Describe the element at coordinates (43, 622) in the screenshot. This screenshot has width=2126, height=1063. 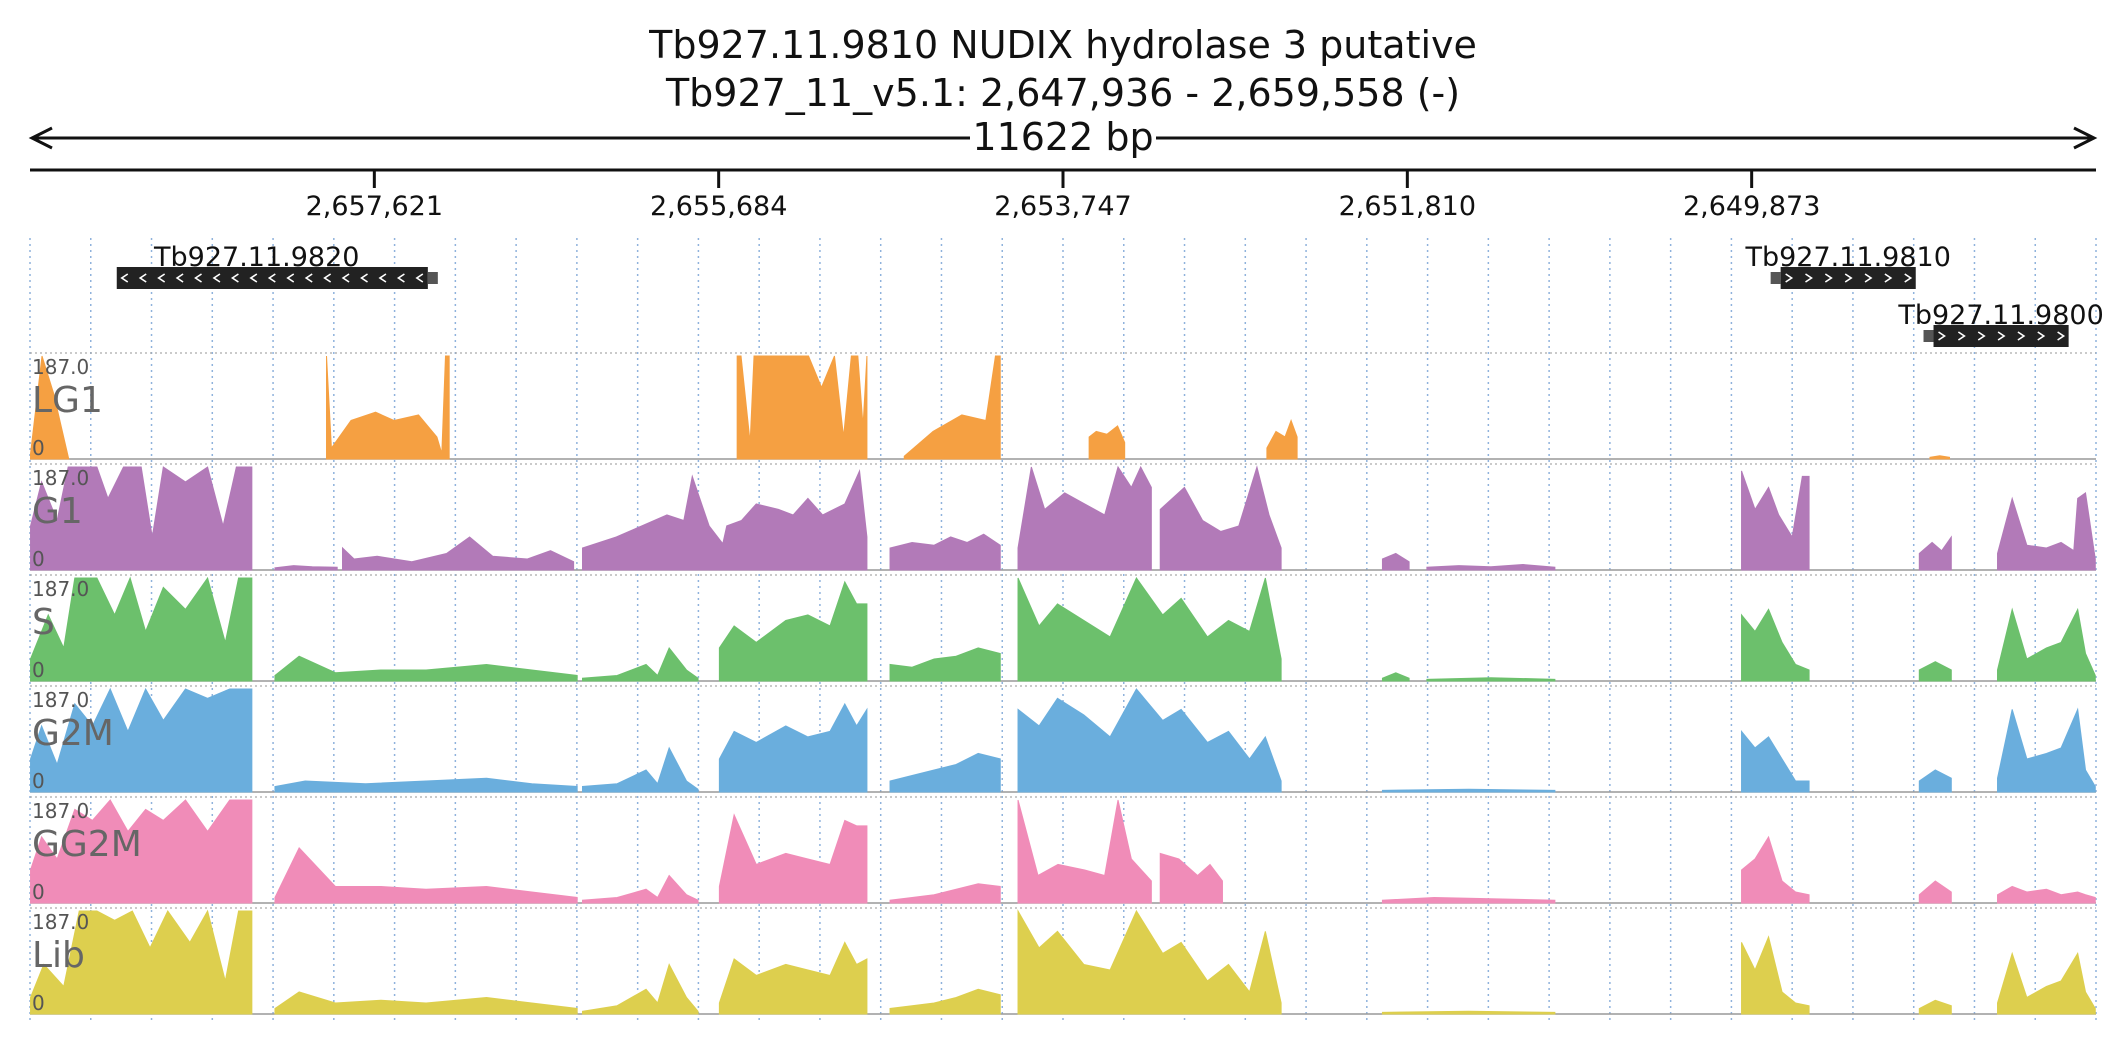
I see `track-name: S` at that location.